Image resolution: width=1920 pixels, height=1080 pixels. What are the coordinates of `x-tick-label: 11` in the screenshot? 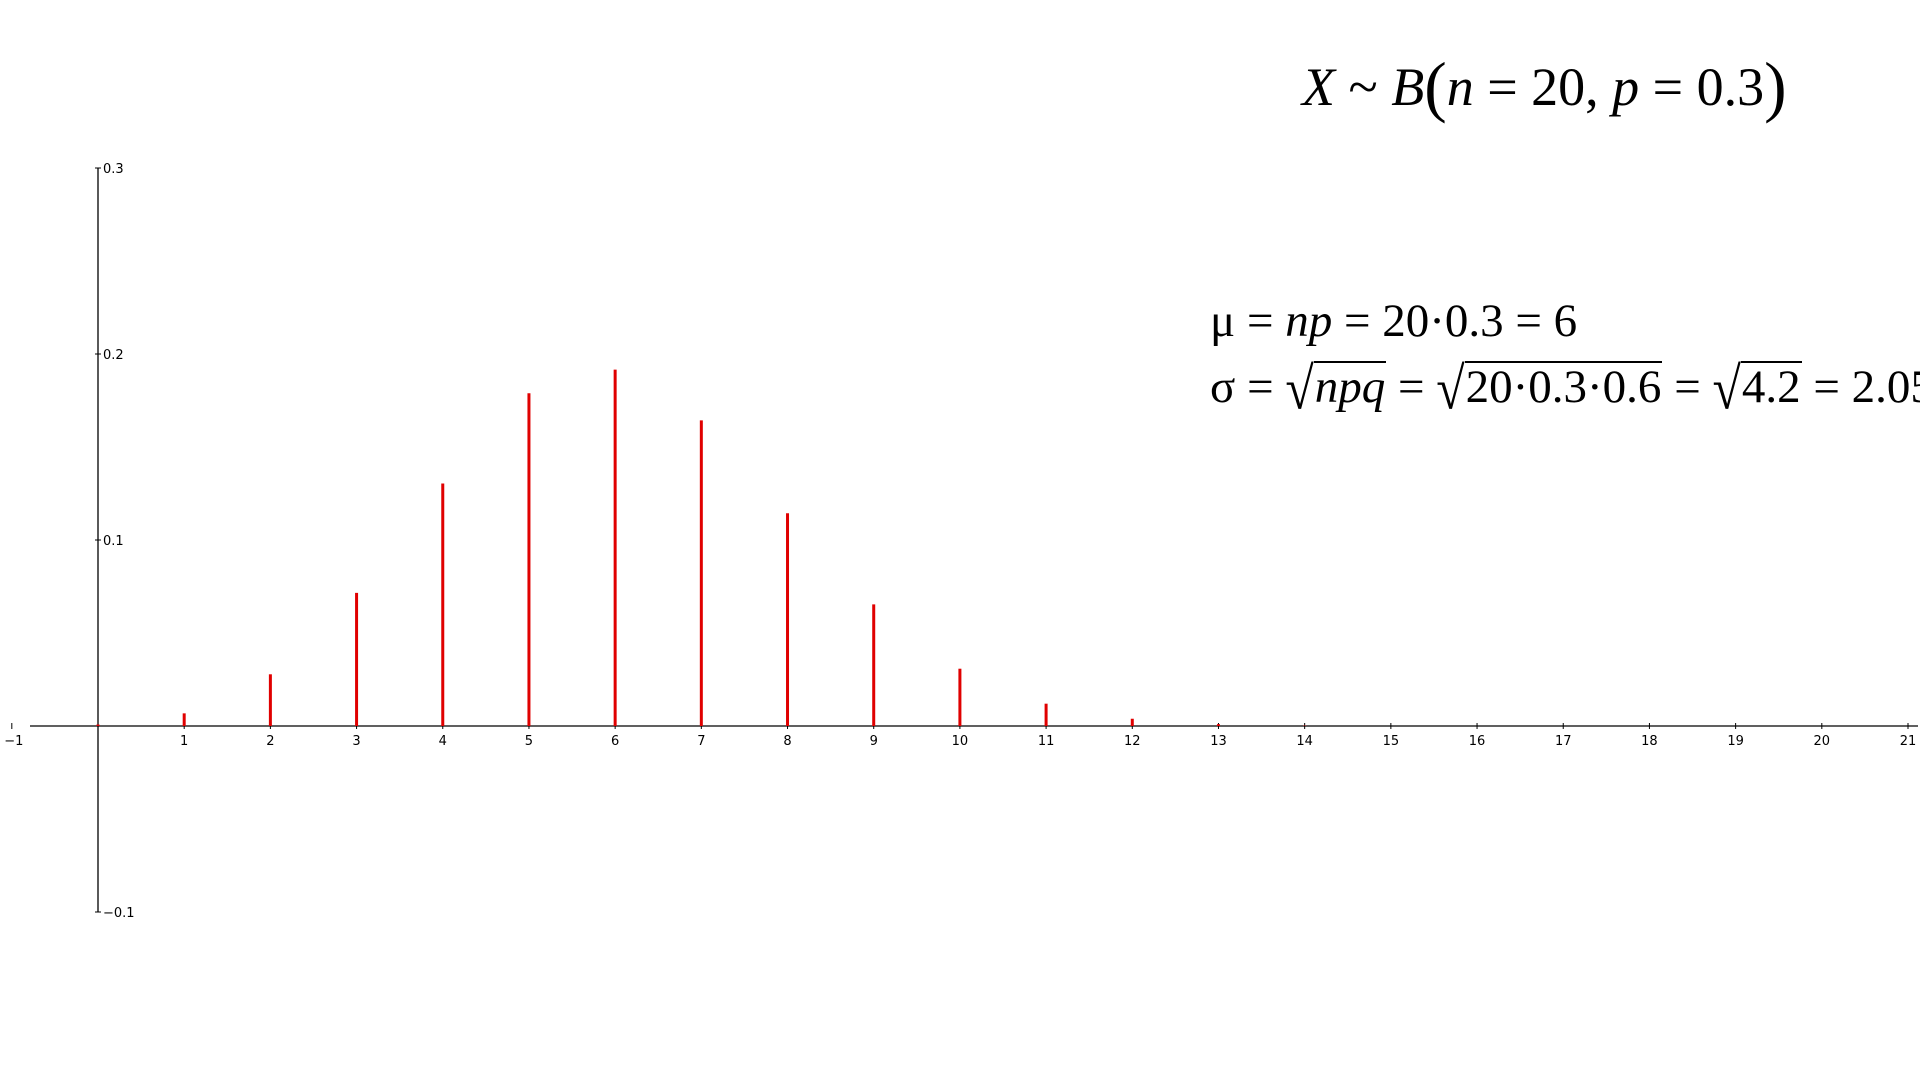 It's located at (1046, 741).